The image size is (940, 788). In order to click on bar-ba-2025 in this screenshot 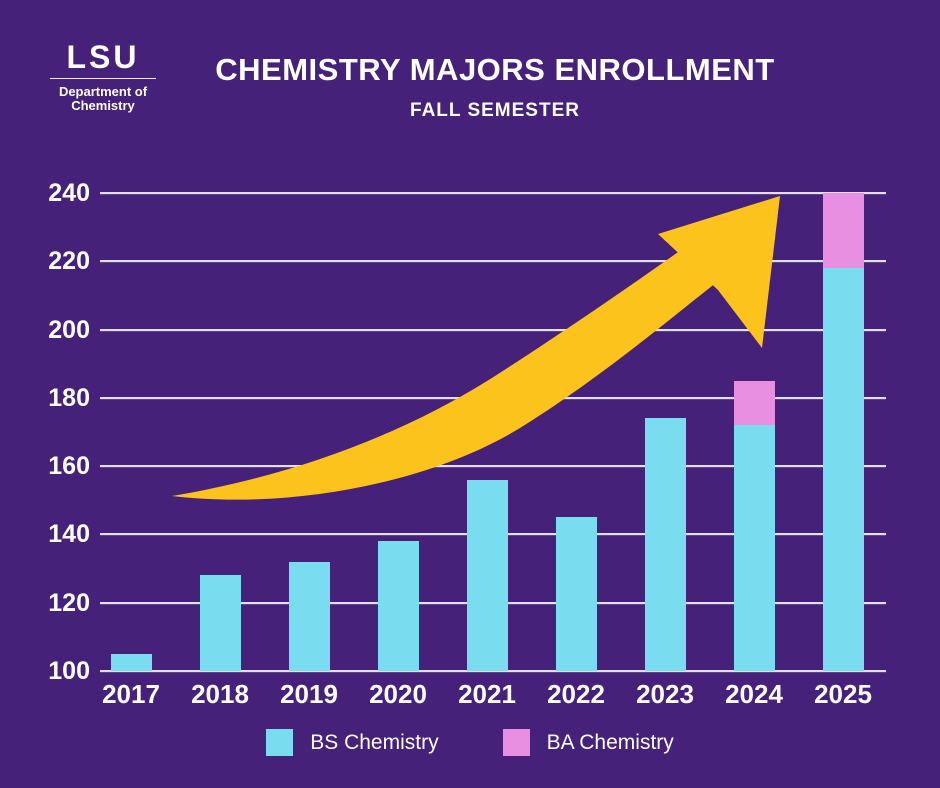, I will do `click(843, 231)`.